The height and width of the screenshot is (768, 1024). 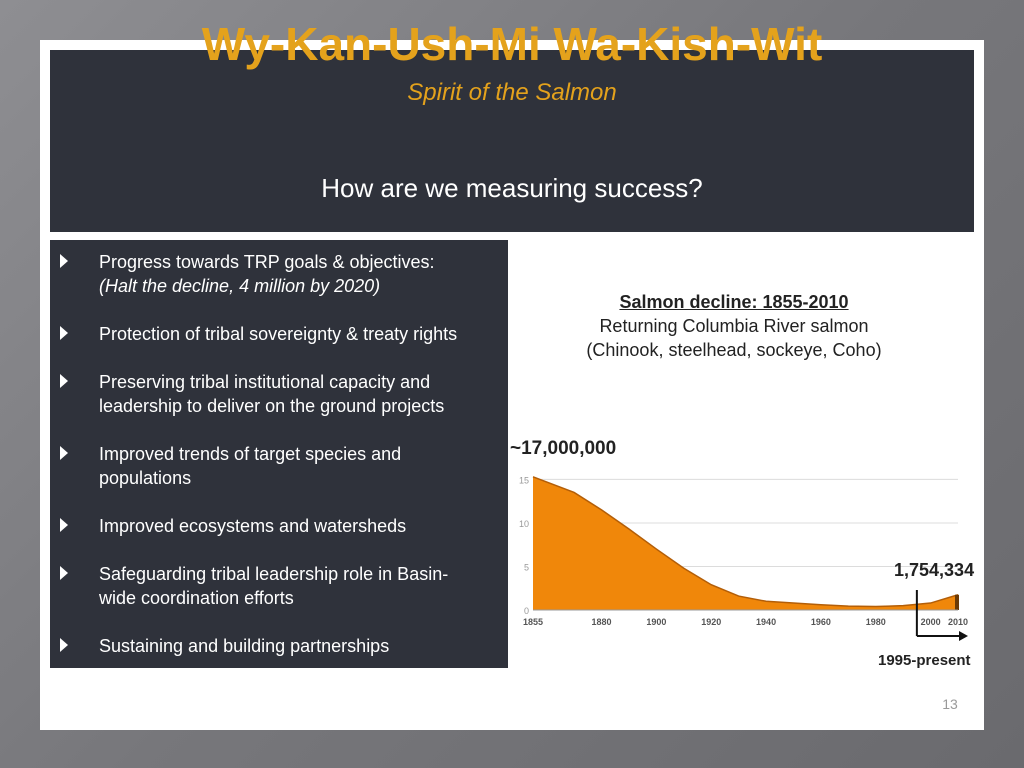 I want to click on bullet-text: Improved trends of target species and, so click(x=250, y=454).